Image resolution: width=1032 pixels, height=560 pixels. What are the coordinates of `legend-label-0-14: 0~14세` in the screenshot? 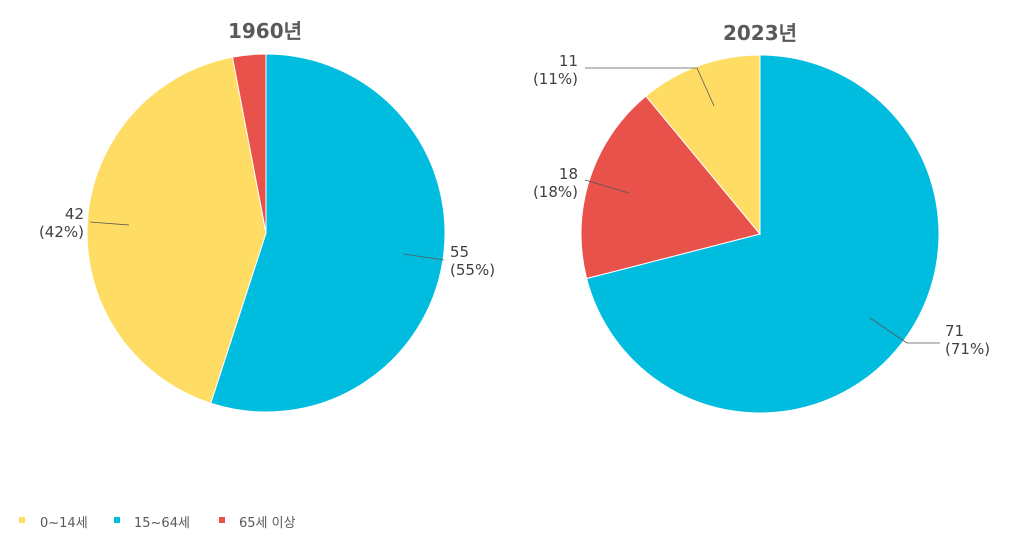 It's located at (64, 523).